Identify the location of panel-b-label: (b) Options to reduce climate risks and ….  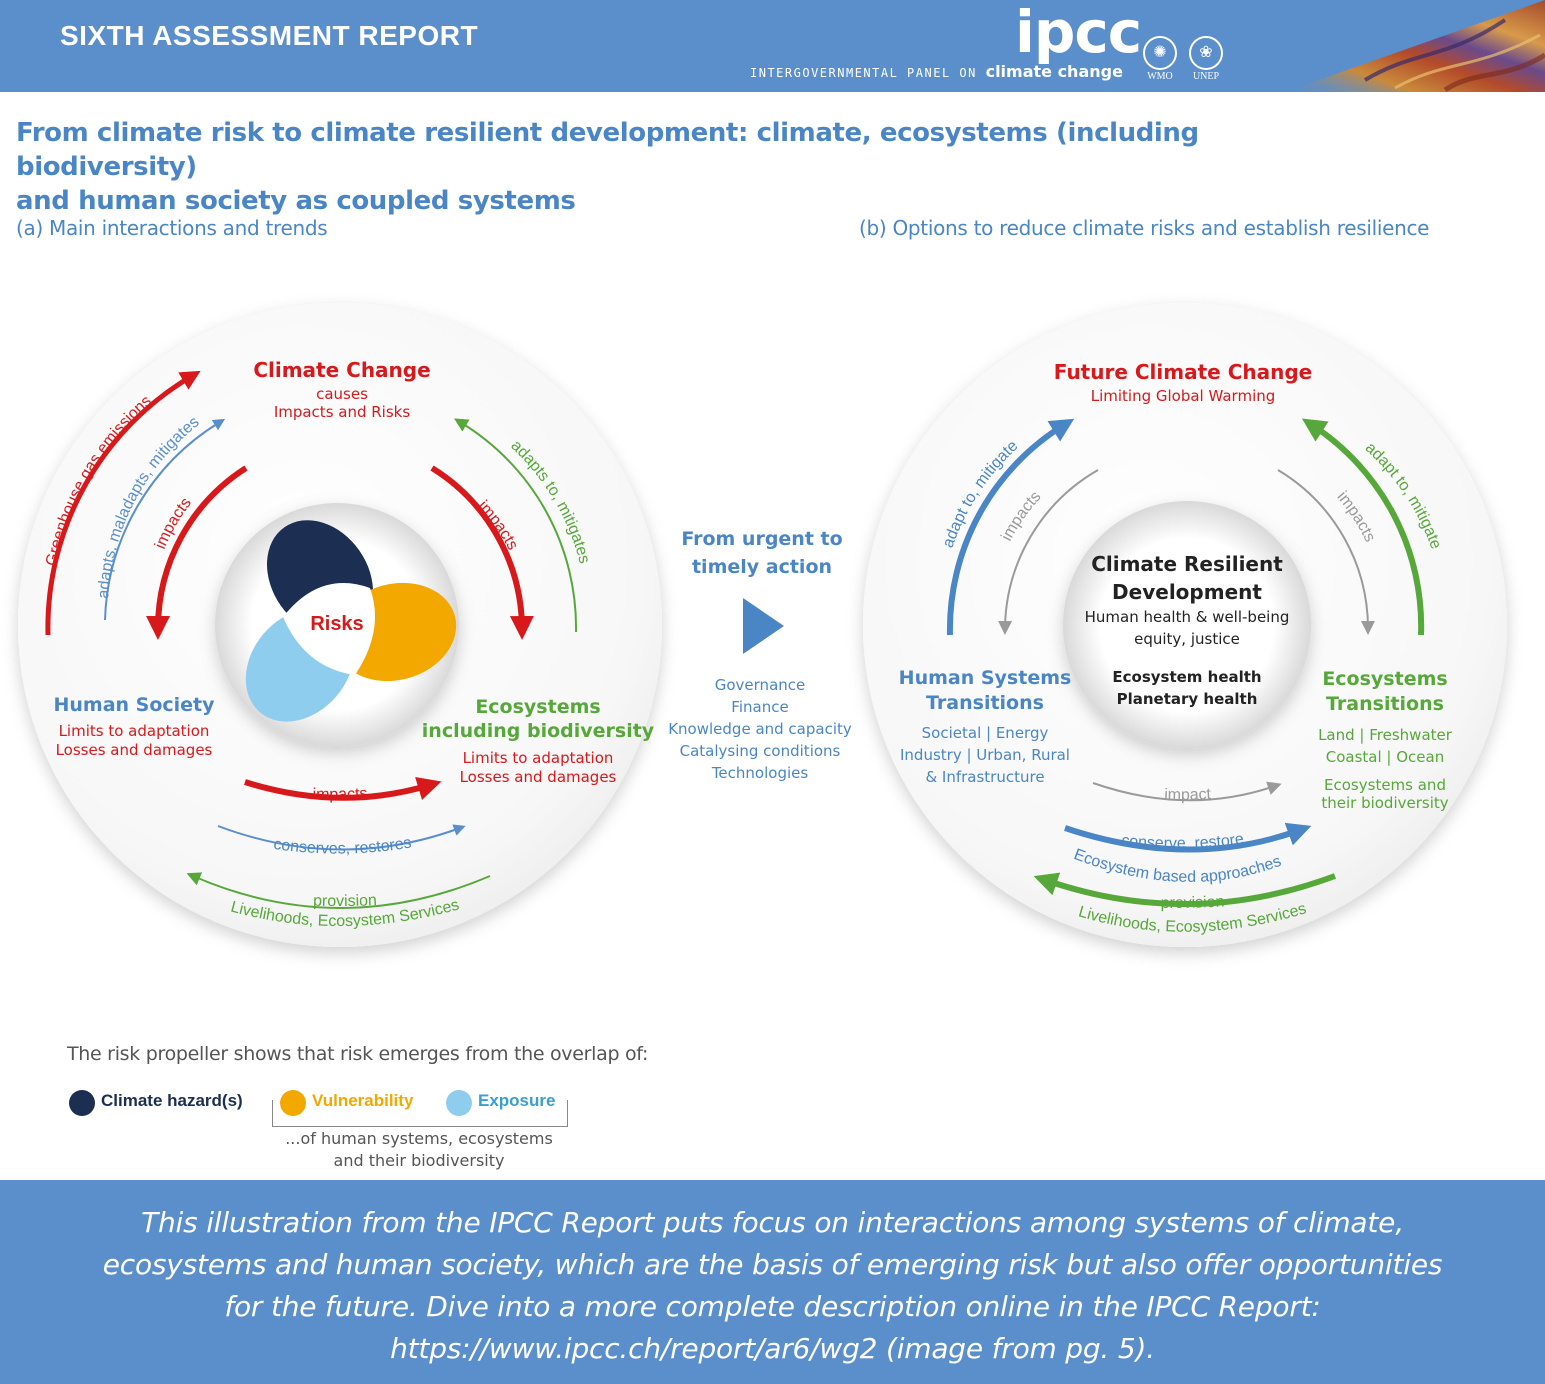
(1144, 228).